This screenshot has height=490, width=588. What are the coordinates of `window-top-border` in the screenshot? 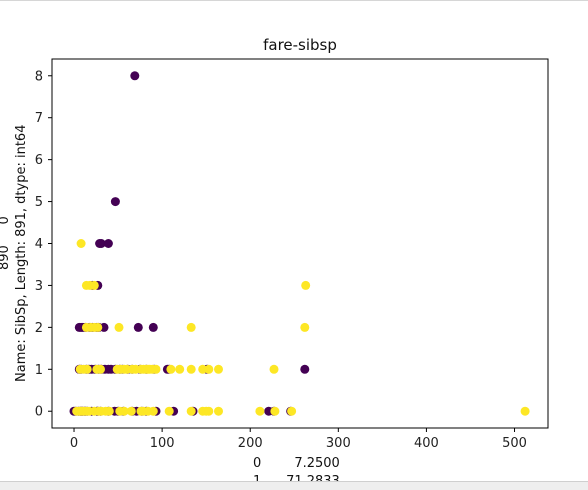 It's located at (294, 0).